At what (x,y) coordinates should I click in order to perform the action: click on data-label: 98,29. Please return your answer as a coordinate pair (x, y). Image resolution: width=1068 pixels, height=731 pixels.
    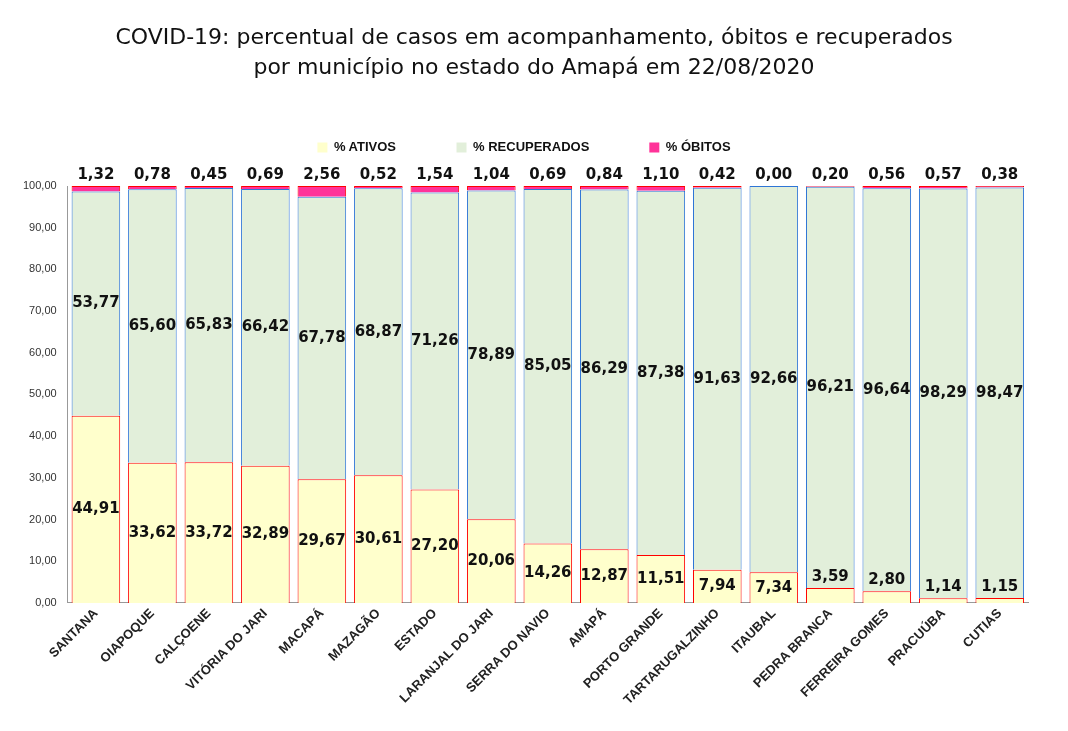
    Looking at the image, I should click on (943, 392).